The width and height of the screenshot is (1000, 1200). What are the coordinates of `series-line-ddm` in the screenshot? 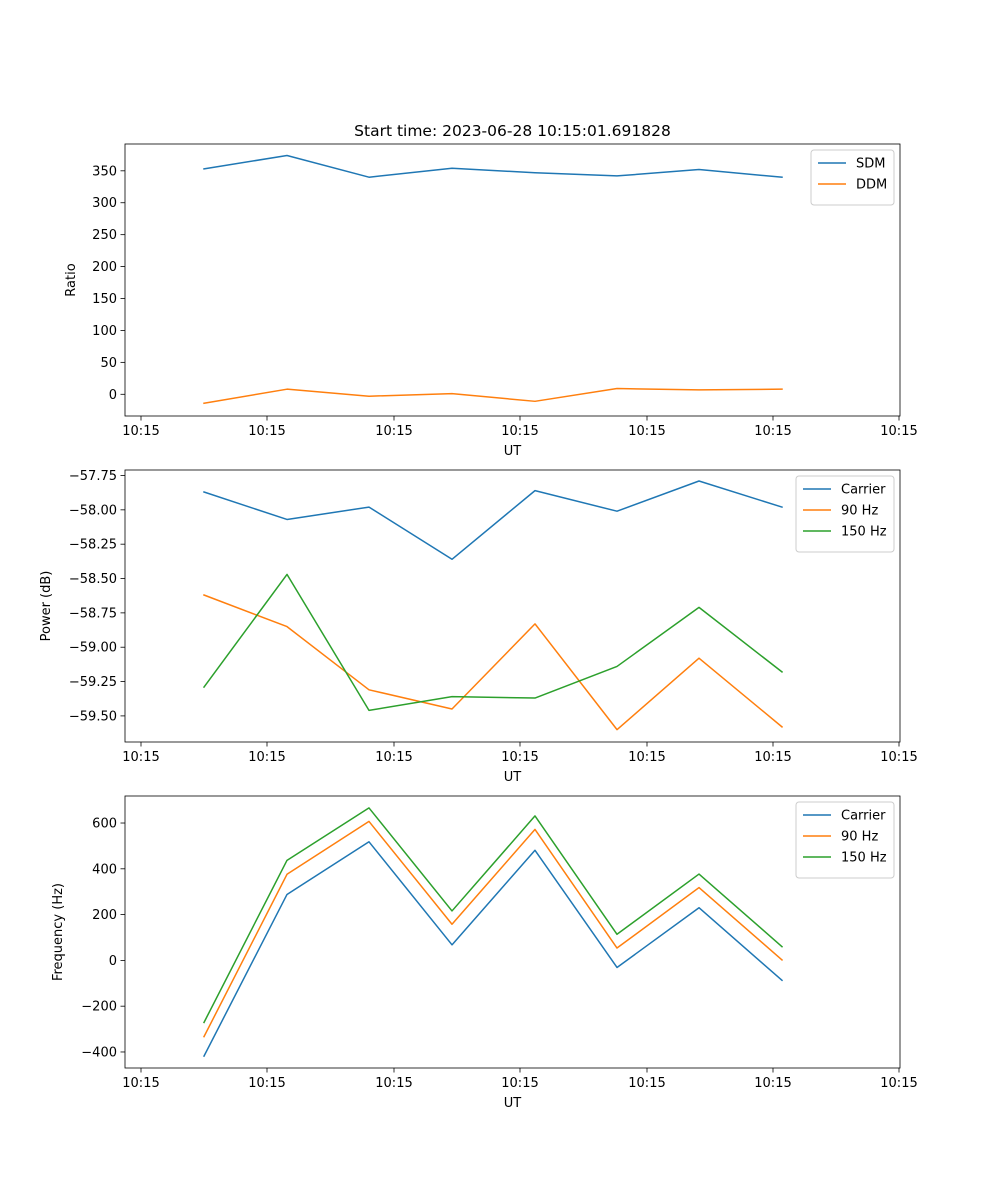 It's located at (493, 396).